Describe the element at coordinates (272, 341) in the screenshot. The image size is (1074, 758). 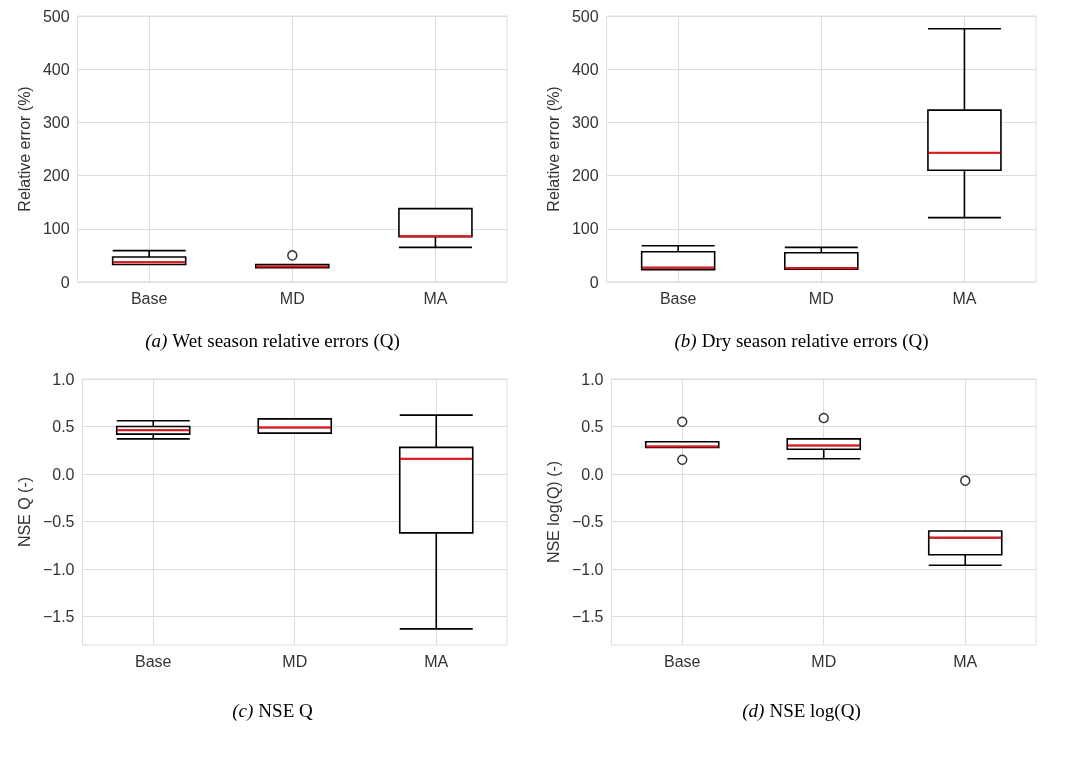
I see `text: (a) Wet season relative errors (Q)` at that location.